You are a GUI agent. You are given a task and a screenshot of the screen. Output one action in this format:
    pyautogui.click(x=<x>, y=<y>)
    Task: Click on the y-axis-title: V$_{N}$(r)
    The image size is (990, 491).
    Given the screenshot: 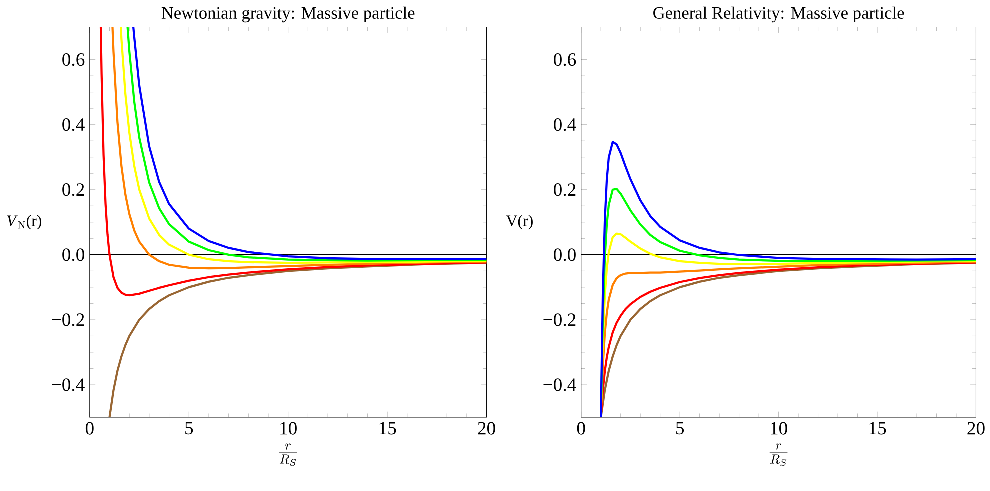 What is the action you would take?
    pyautogui.click(x=24, y=222)
    